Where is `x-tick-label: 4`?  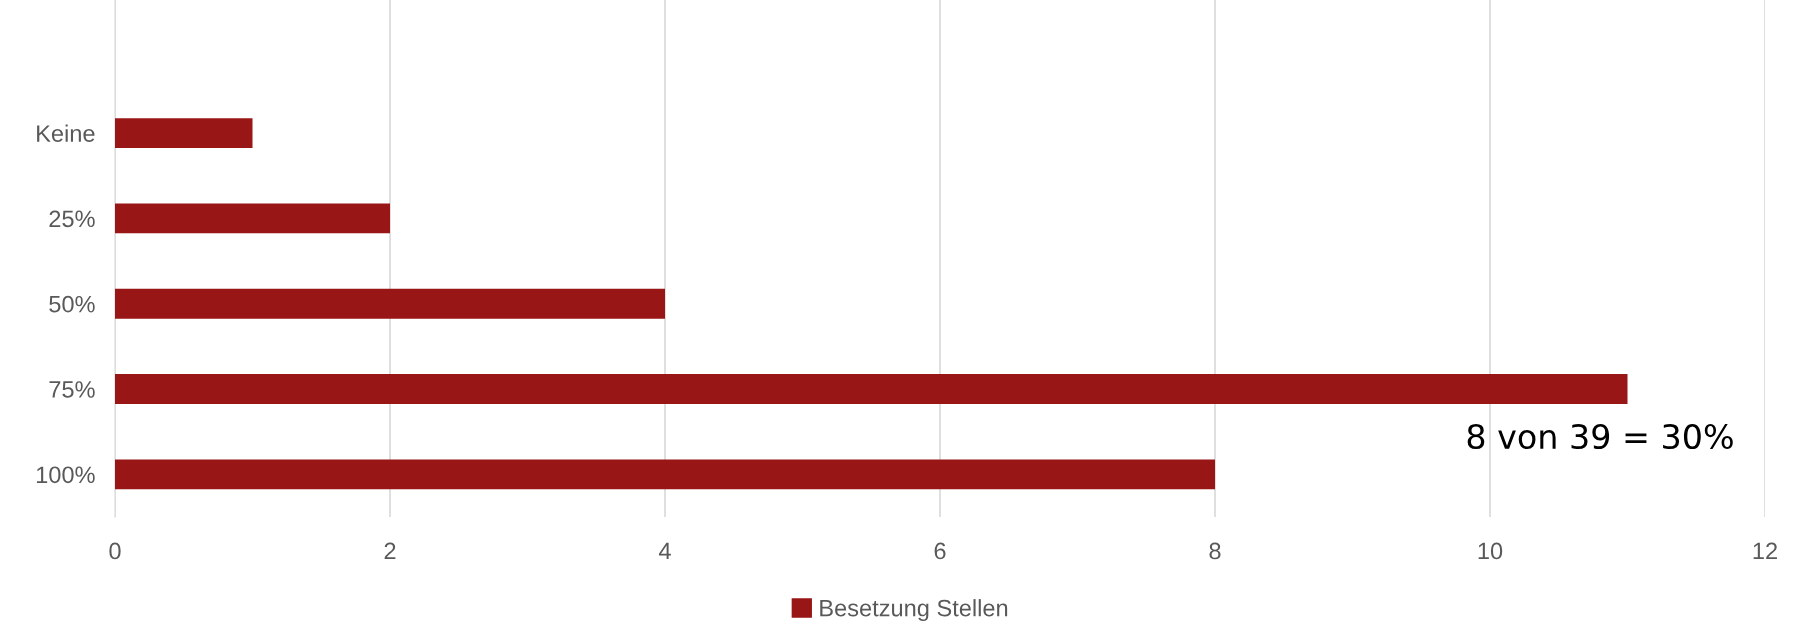 x-tick-label: 4 is located at coordinates (664, 551).